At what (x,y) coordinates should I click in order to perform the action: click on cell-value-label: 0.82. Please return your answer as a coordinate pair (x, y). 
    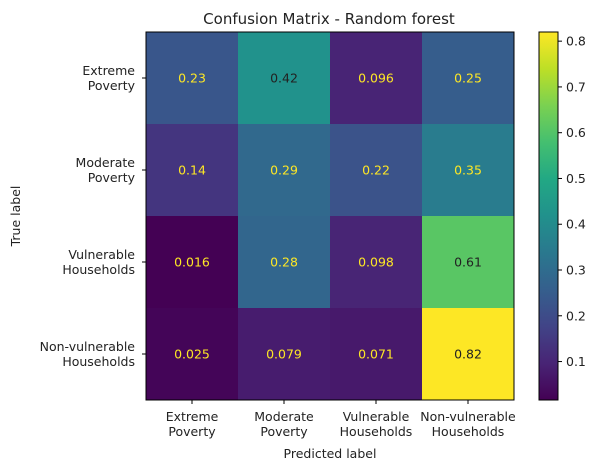
    Looking at the image, I should click on (468, 354).